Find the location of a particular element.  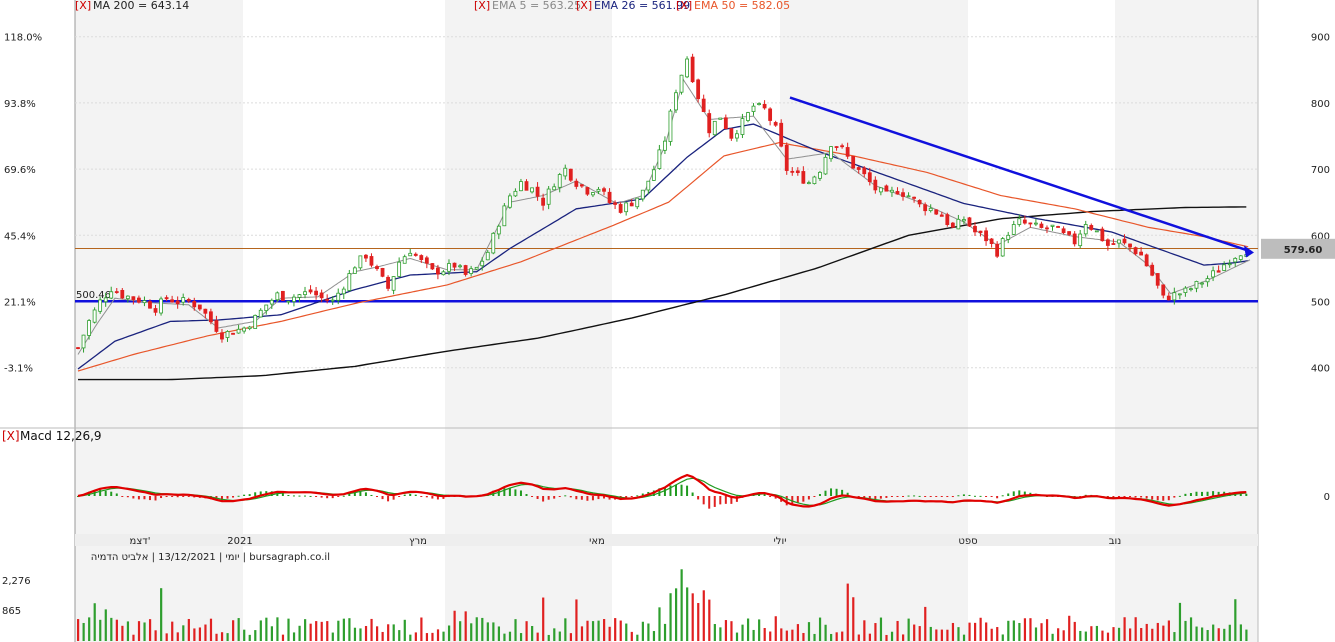

trend-line is located at coordinates (1019, 174).